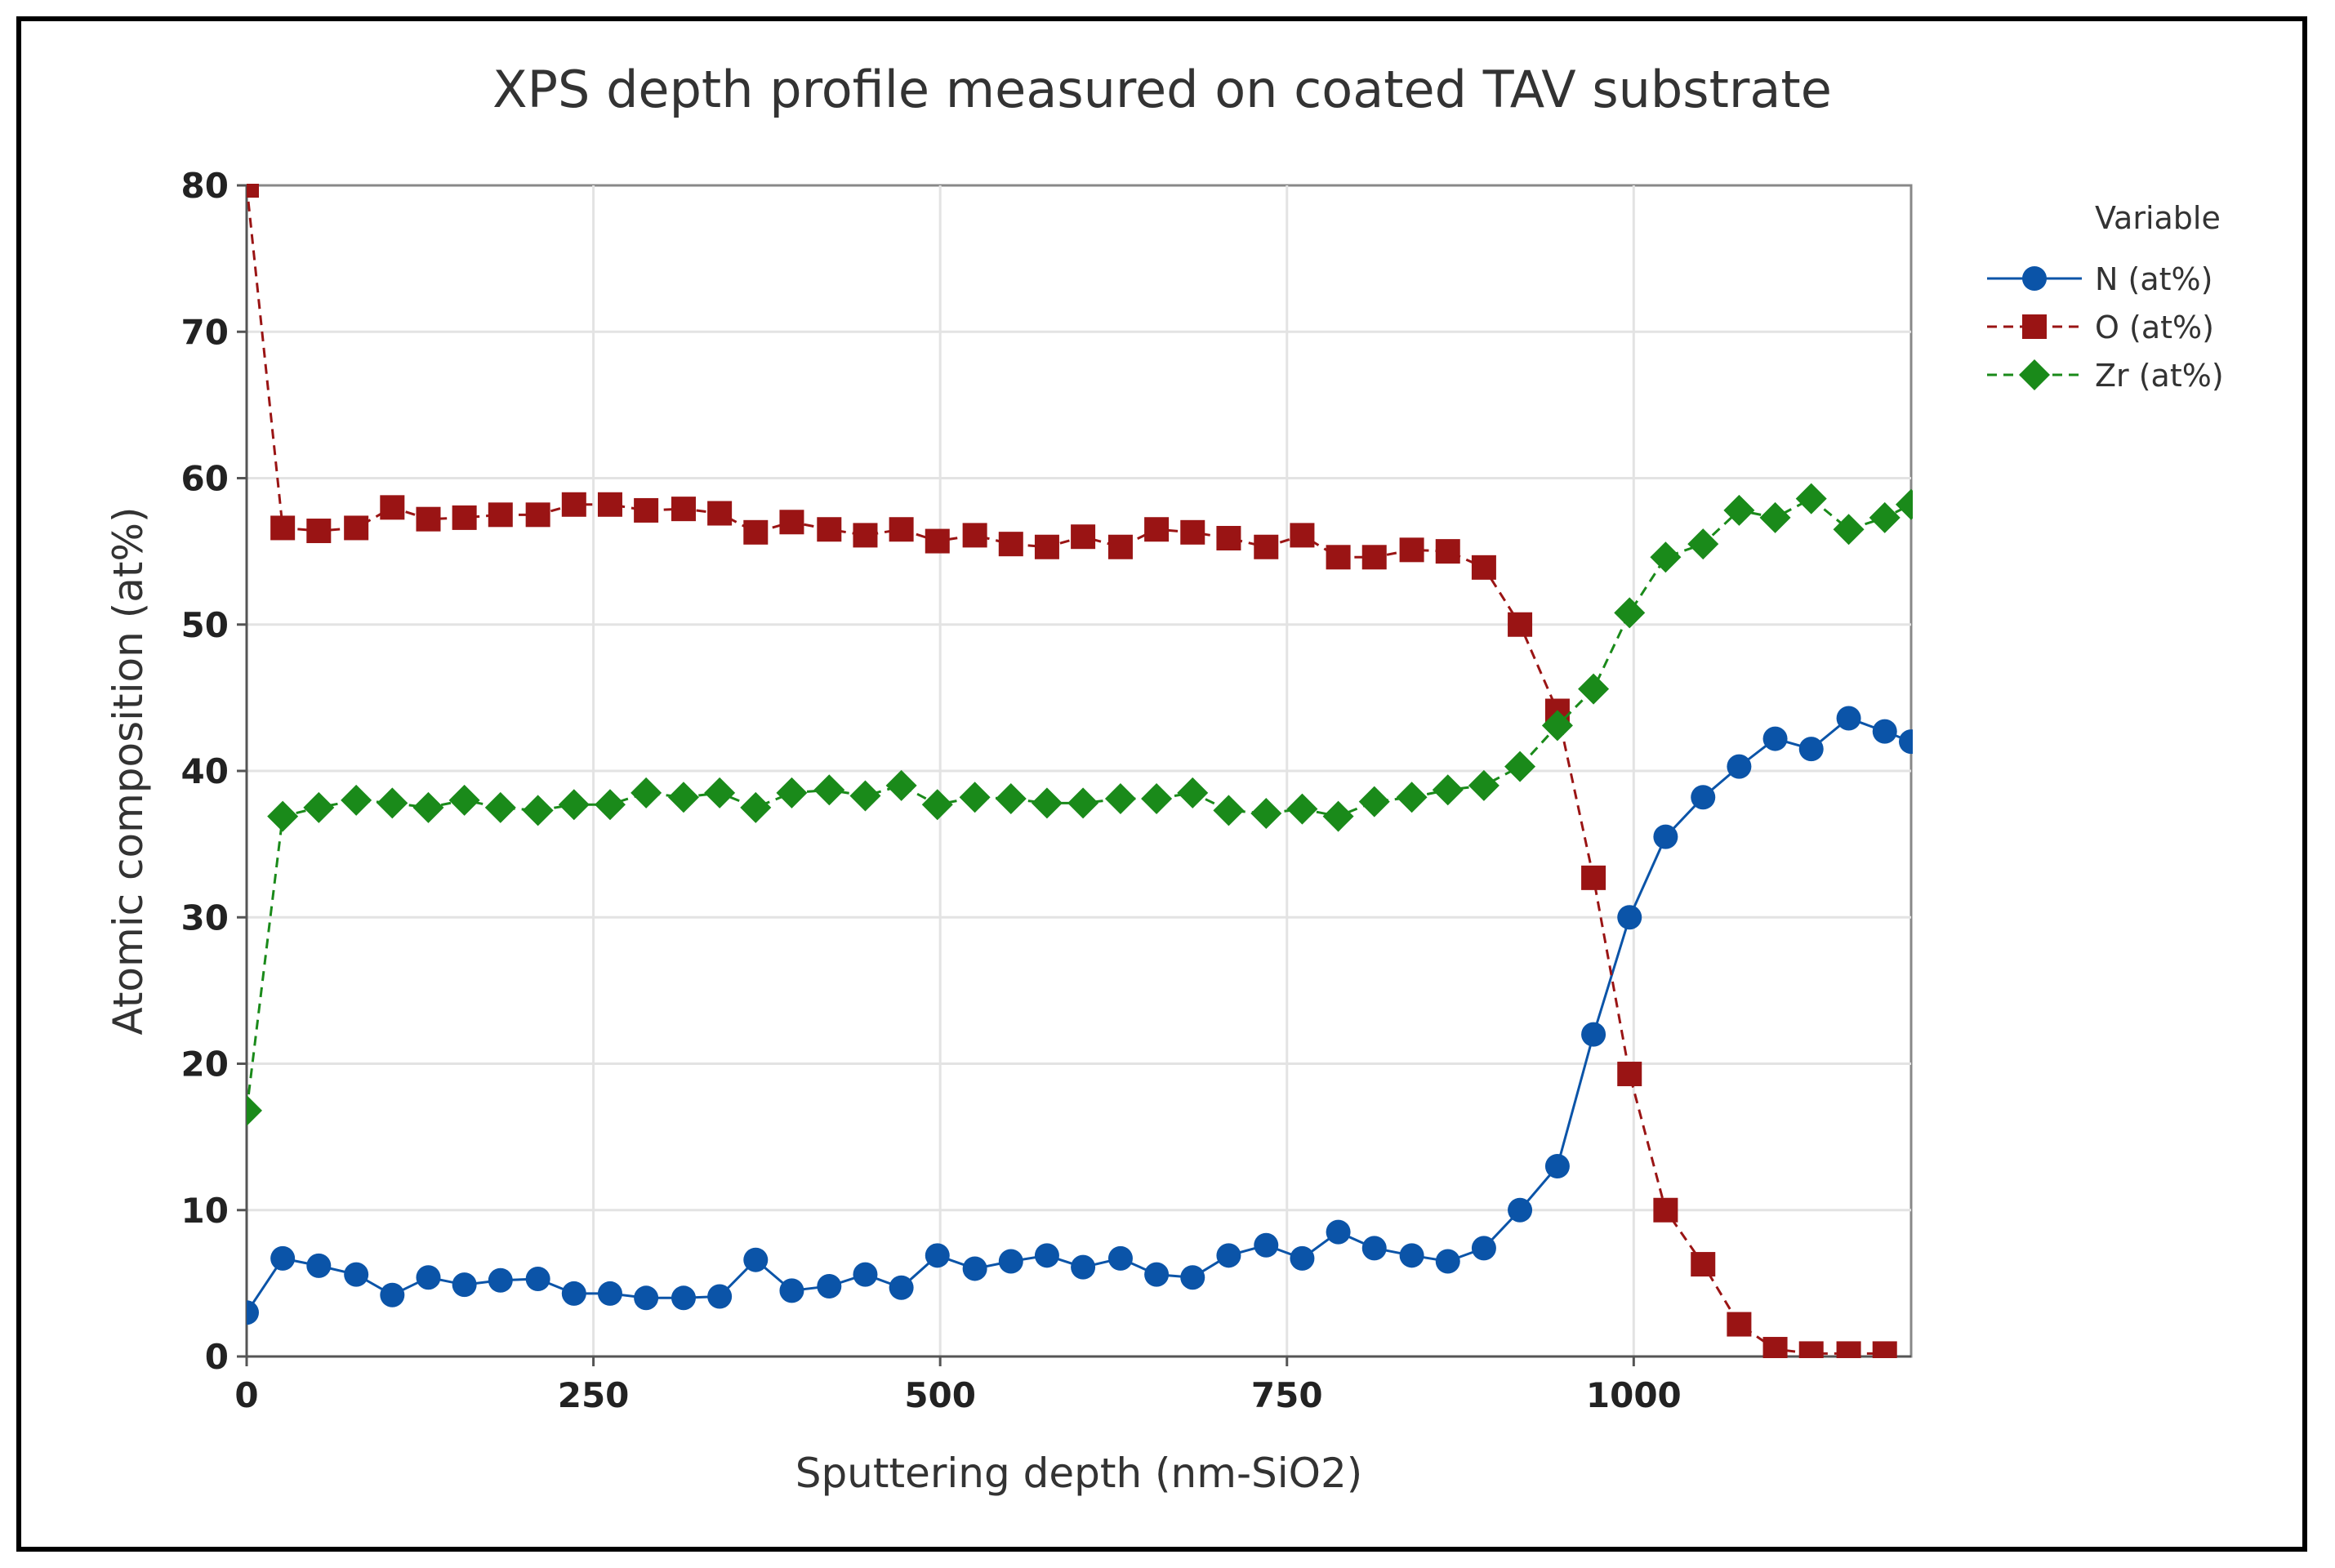 This screenshot has width=2335, height=1568. I want to click on x-tick-label: 500, so click(940, 1395).